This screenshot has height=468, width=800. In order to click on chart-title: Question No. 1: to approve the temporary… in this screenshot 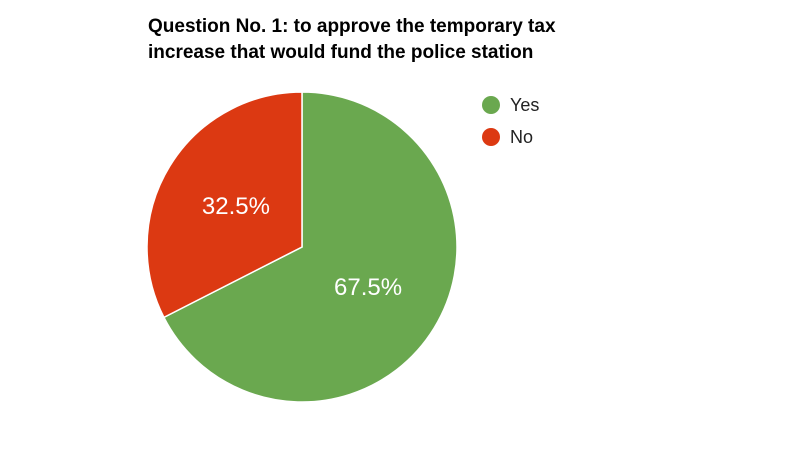, I will do `click(428, 40)`.